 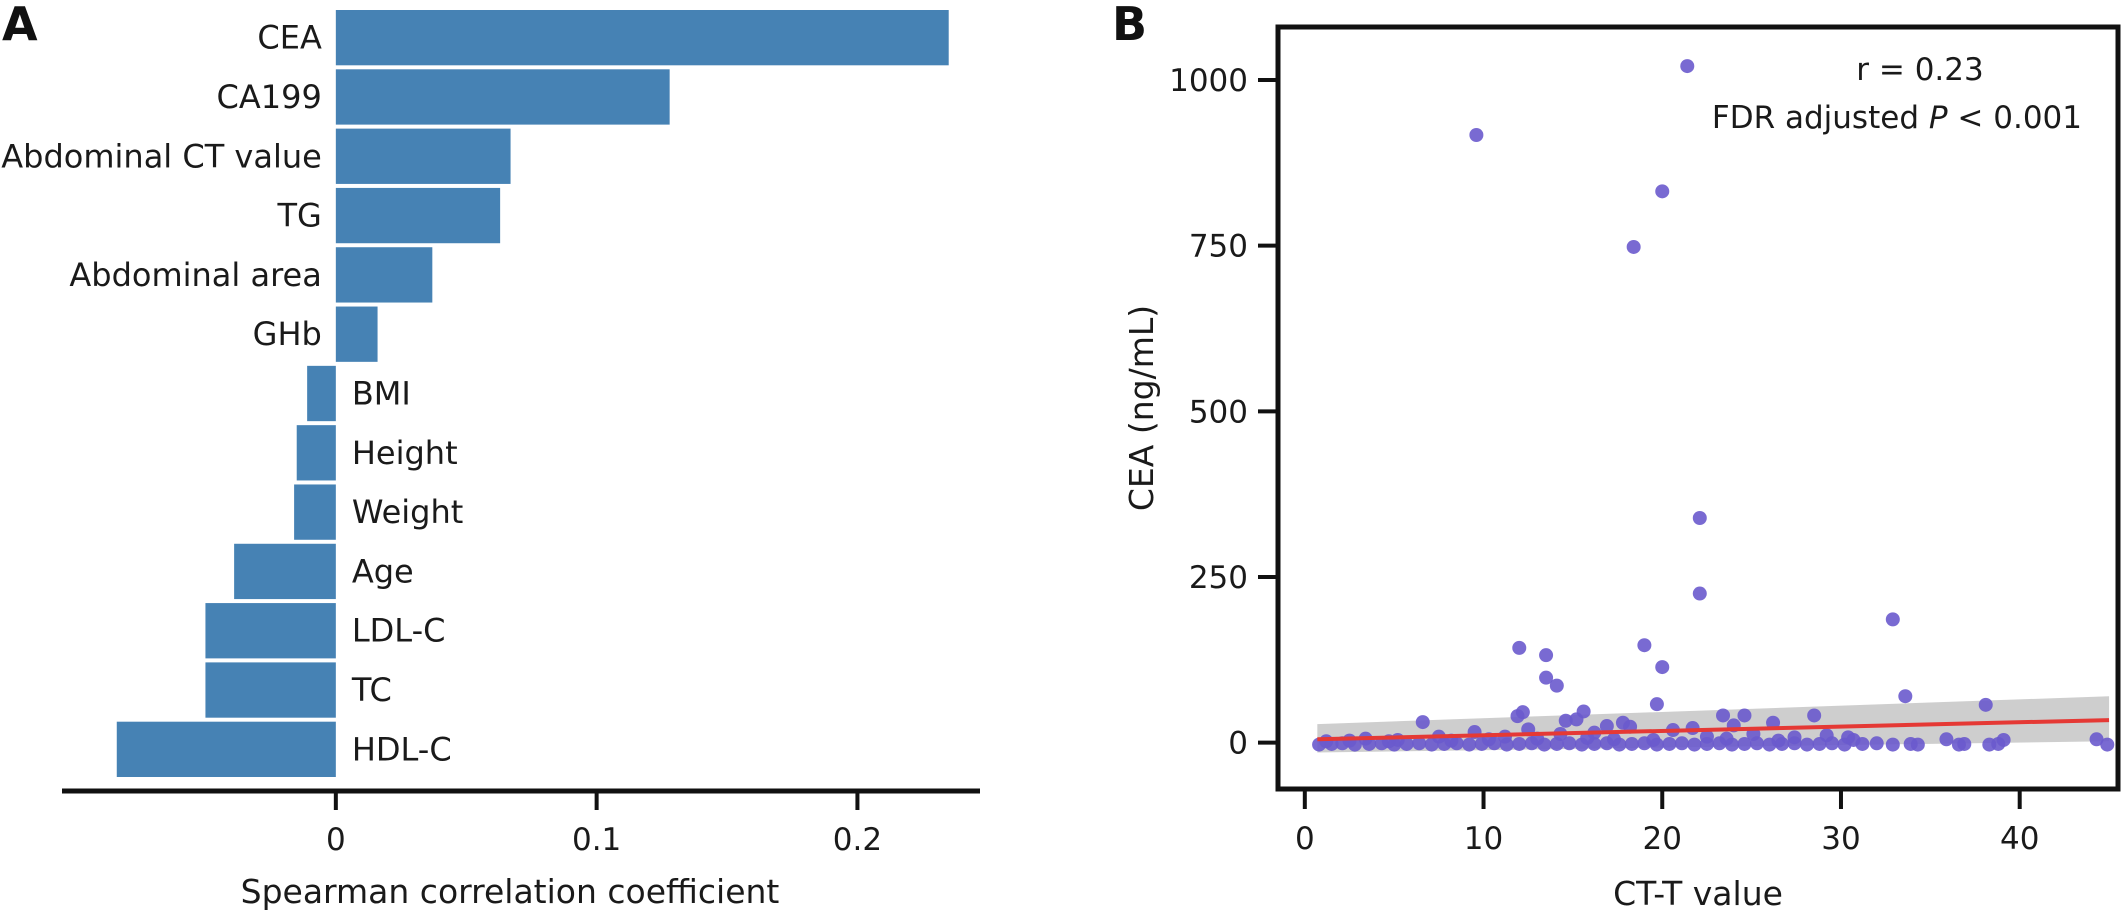 What do you see at coordinates (371, 690) in the screenshot?
I see `category-label: TC` at bounding box center [371, 690].